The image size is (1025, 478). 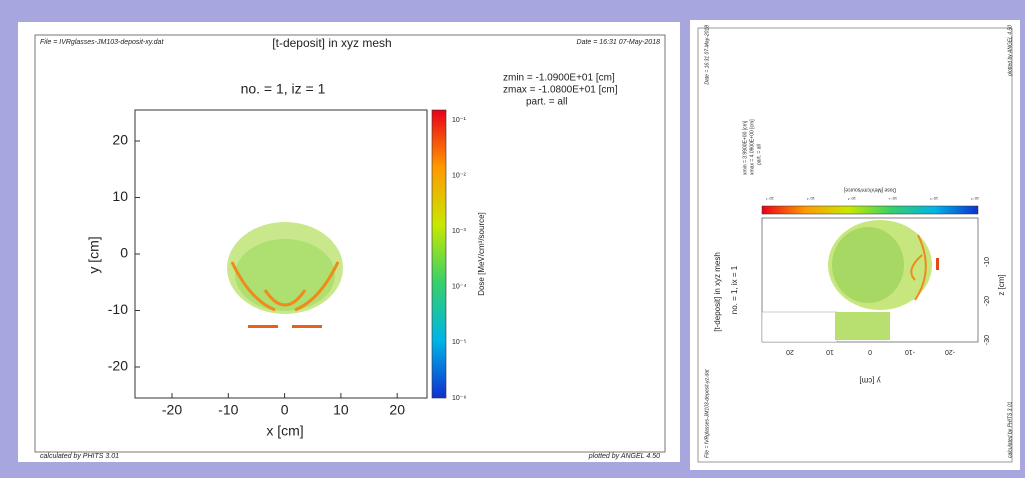 What do you see at coordinates (1001, 284) in the screenshot?
I see `z-axis-label: z [cm]` at bounding box center [1001, 284].